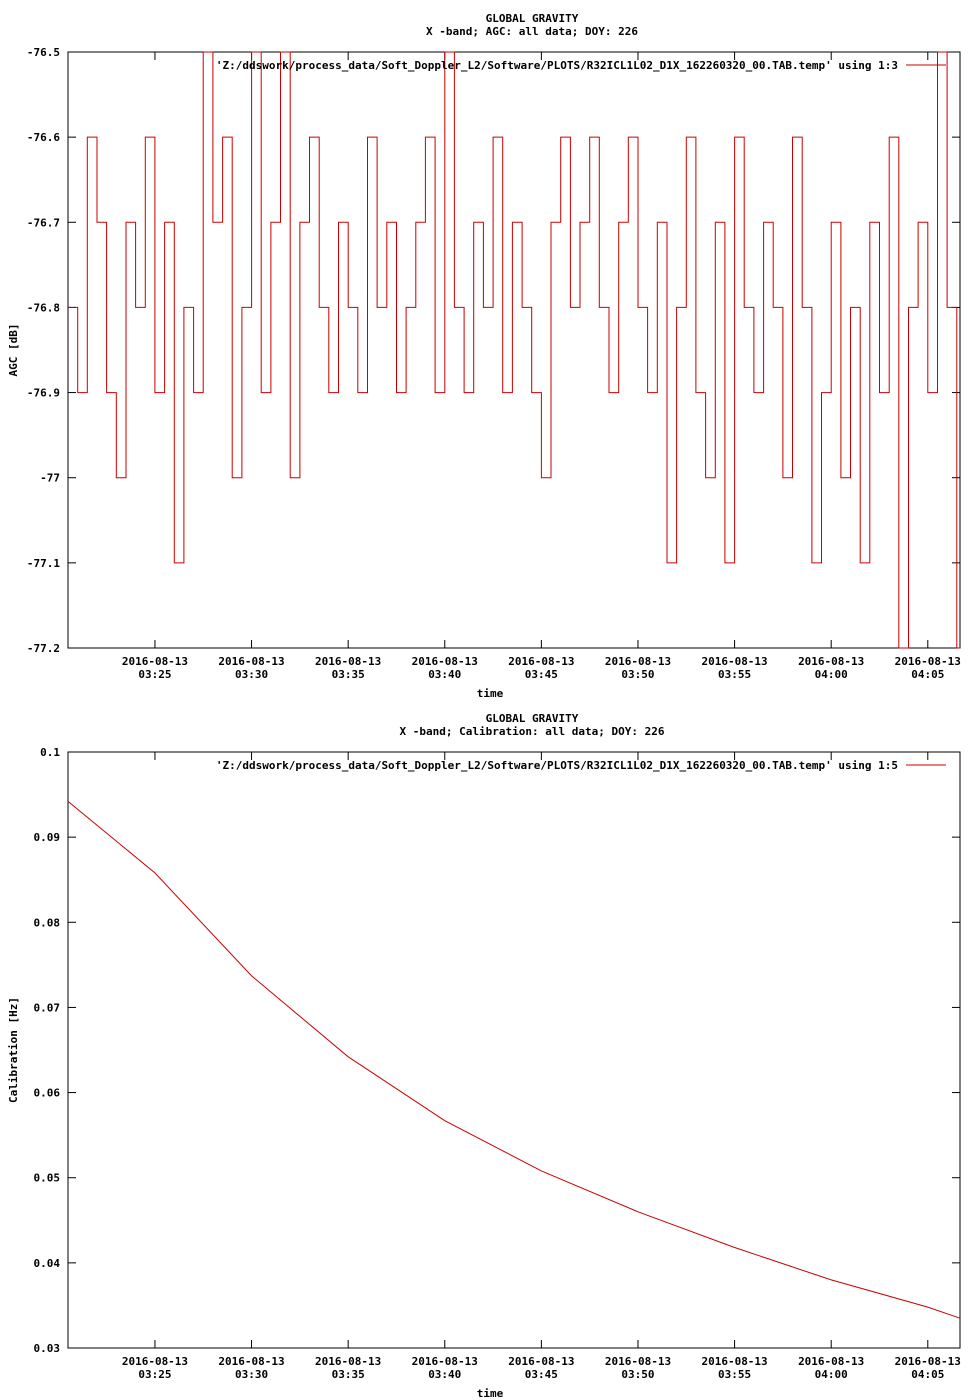 This screenshot has height=1400, width=980. What do you see at coordinates (50, 752) in the screenshot?
I see `y-tick-label: 0.1` at bounding box center [50, 752].